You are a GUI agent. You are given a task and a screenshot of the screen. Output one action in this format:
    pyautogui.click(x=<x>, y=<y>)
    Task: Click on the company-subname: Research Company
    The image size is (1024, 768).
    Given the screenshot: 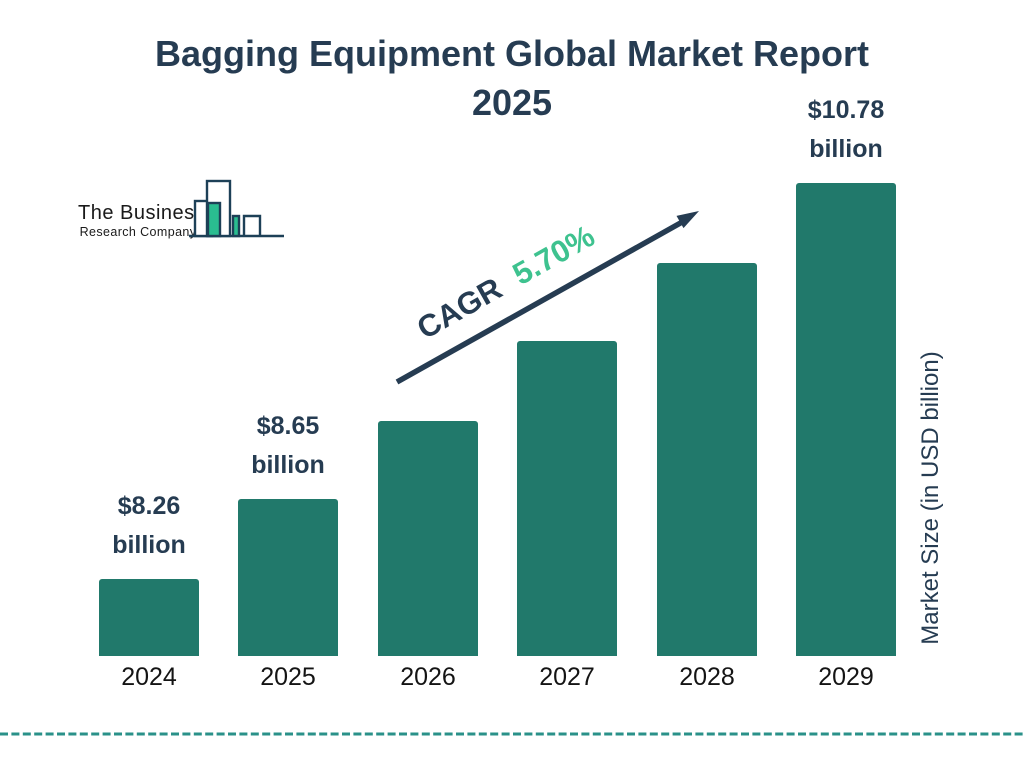 What is the action you would take?
    pyautogui.click(x=138, y=232)
    